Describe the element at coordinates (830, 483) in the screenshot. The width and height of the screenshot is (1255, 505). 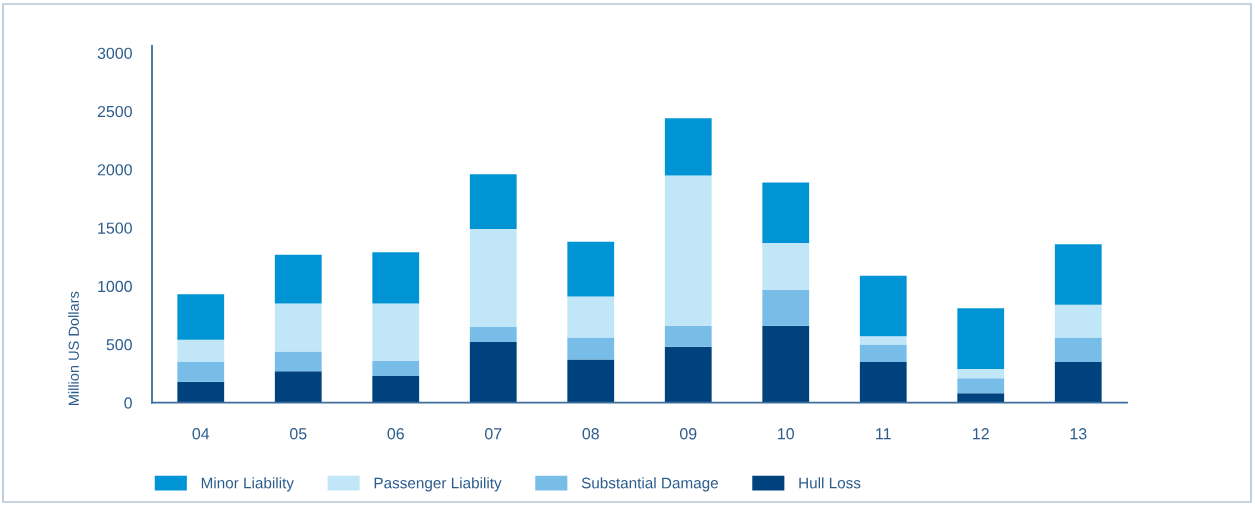
I see `legend-label: Hull Loss` at that location.